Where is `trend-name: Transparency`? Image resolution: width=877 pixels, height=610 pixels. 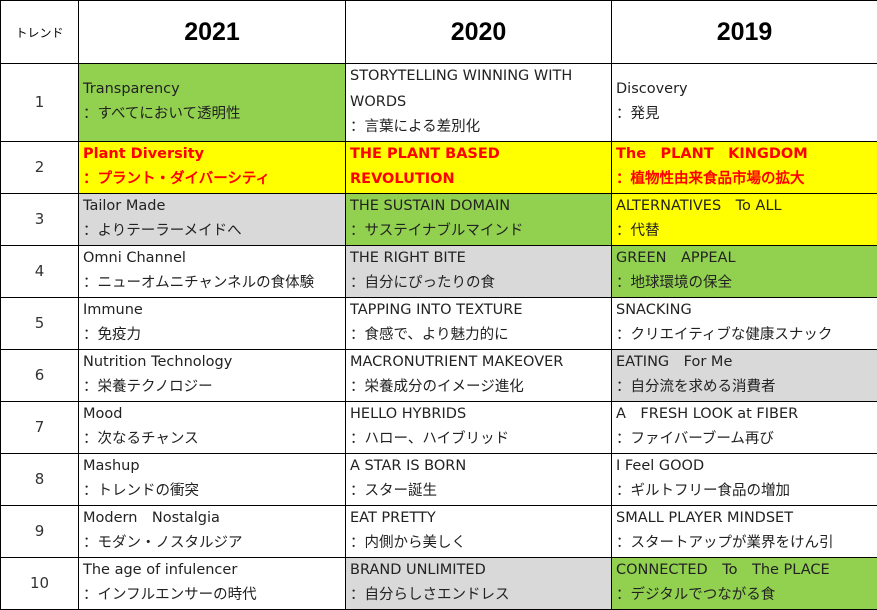 trend-name: Transparency is located at coordinates (212, 90).